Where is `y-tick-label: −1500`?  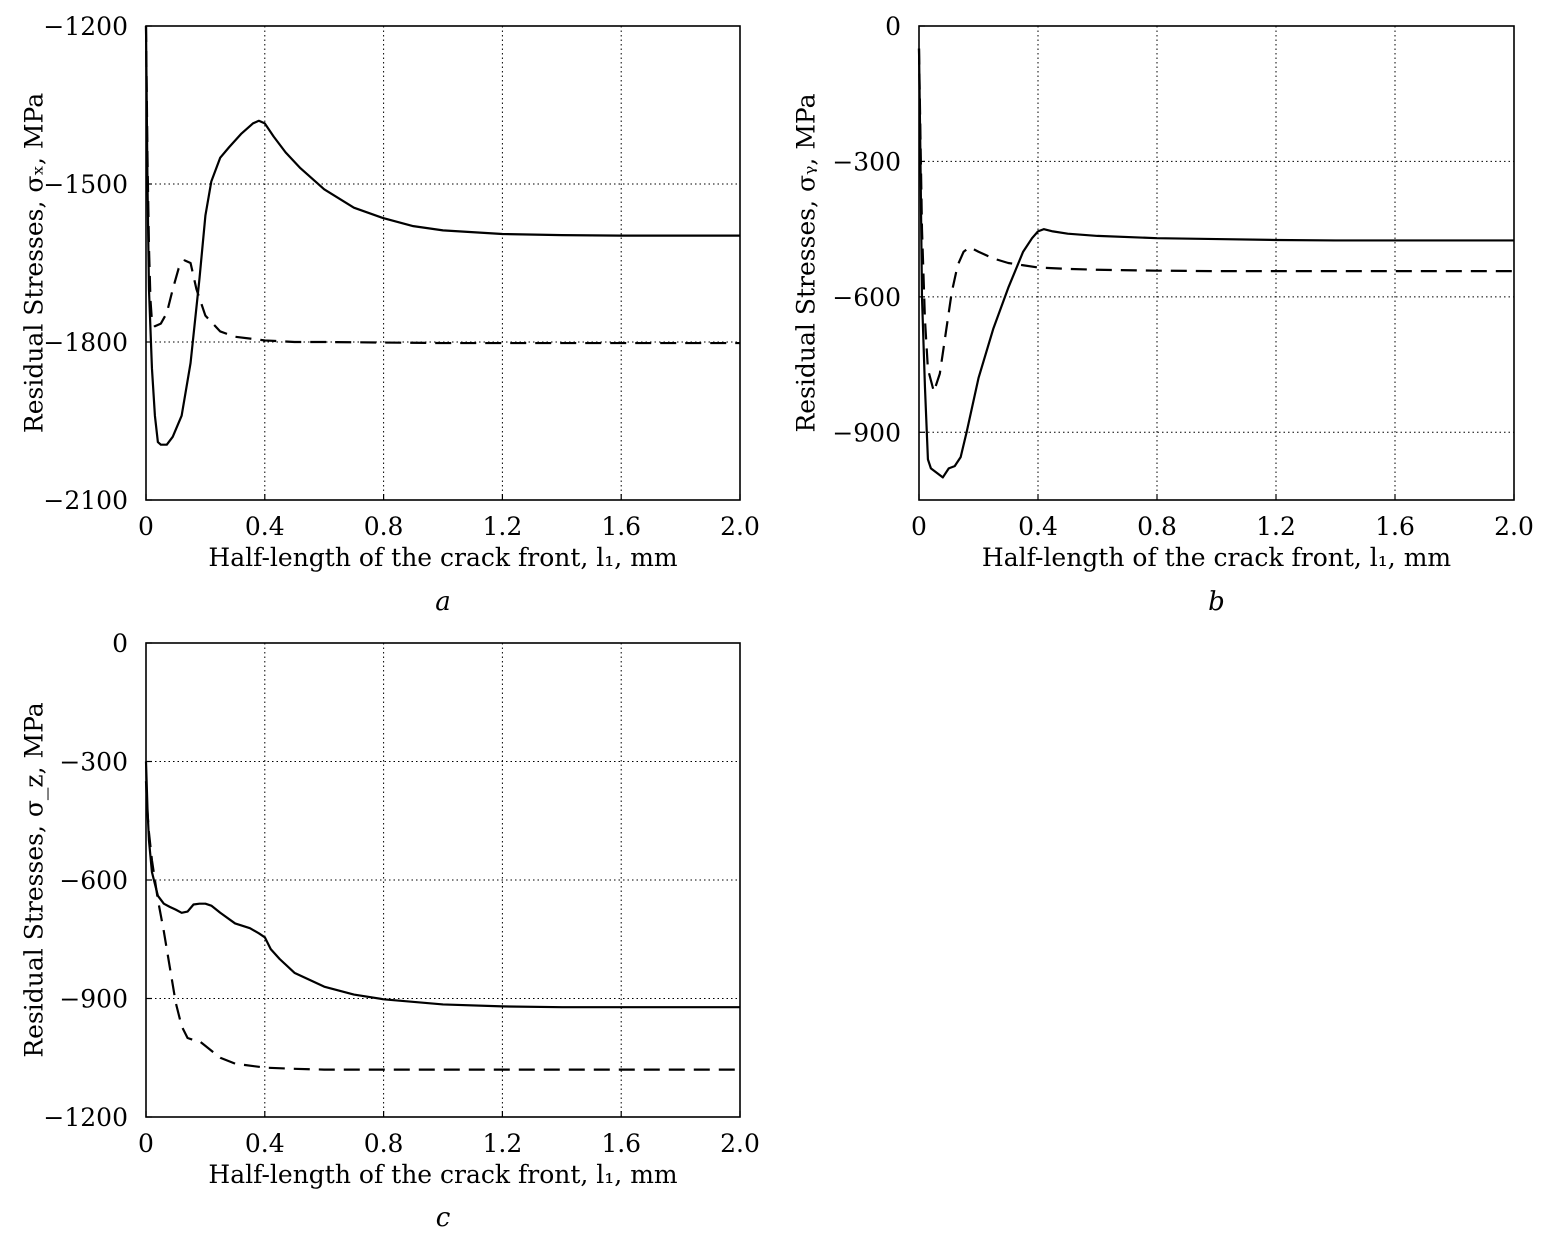
y-tick-label: −1500 is located at coordinates (85, 184).